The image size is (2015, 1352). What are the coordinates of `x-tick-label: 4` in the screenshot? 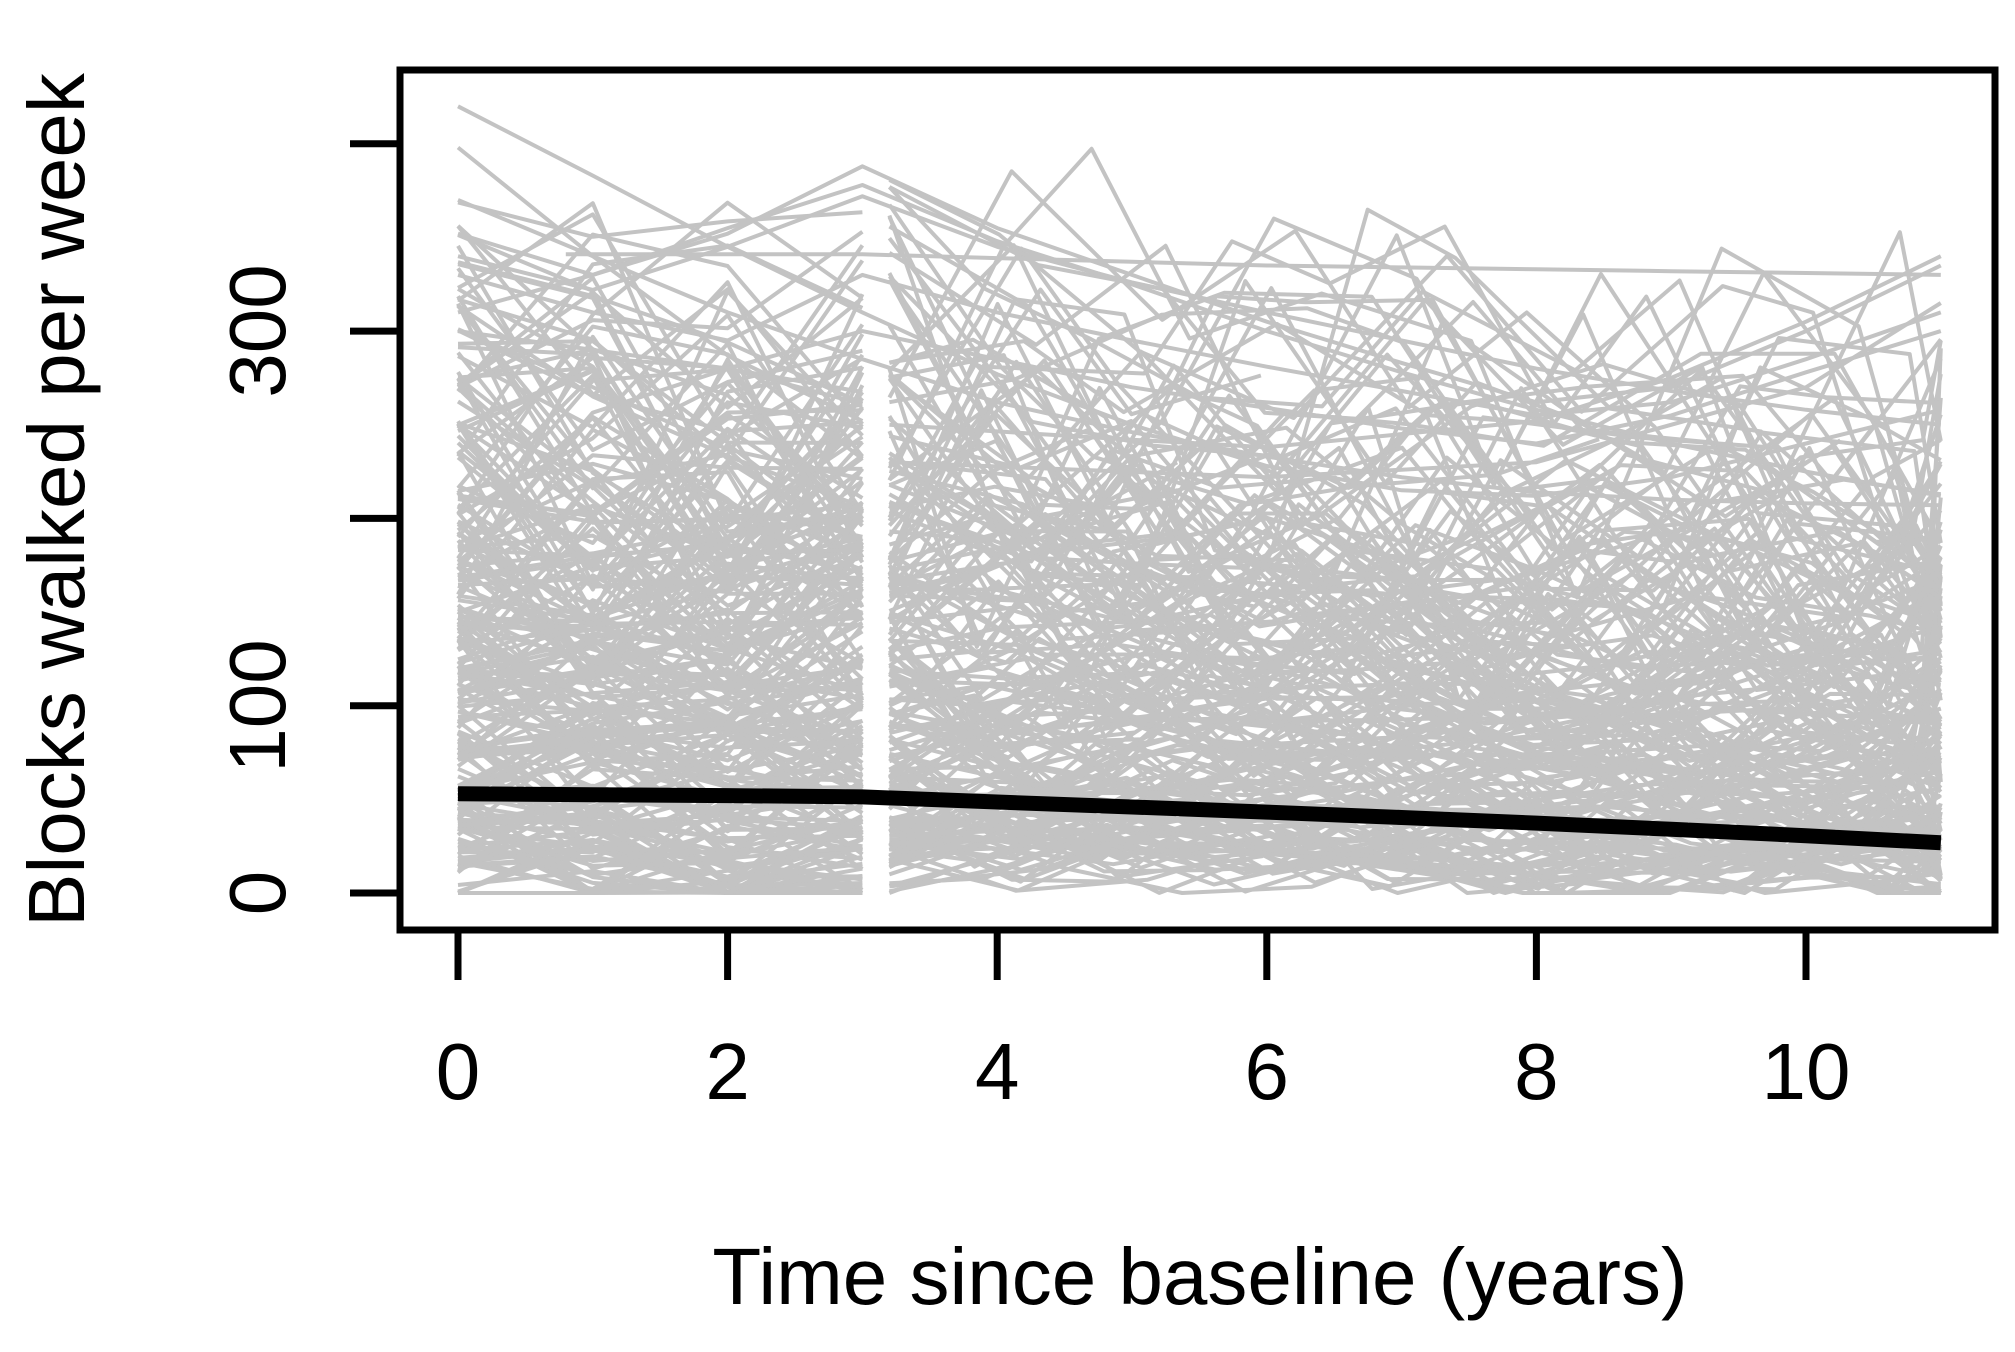 It's located at (997, 1071).